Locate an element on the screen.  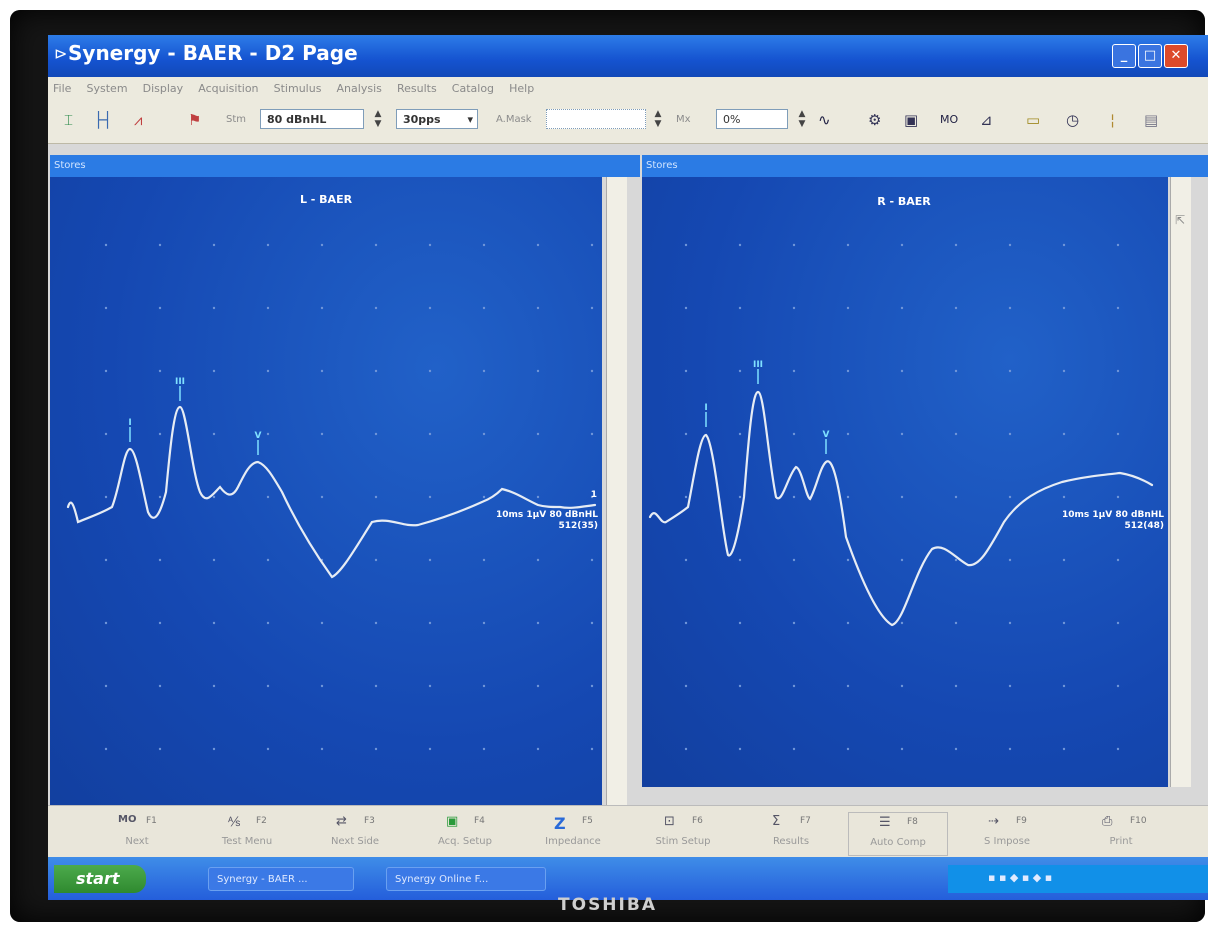
fkey-label: S Impose is located at coordinates (1007, 841).